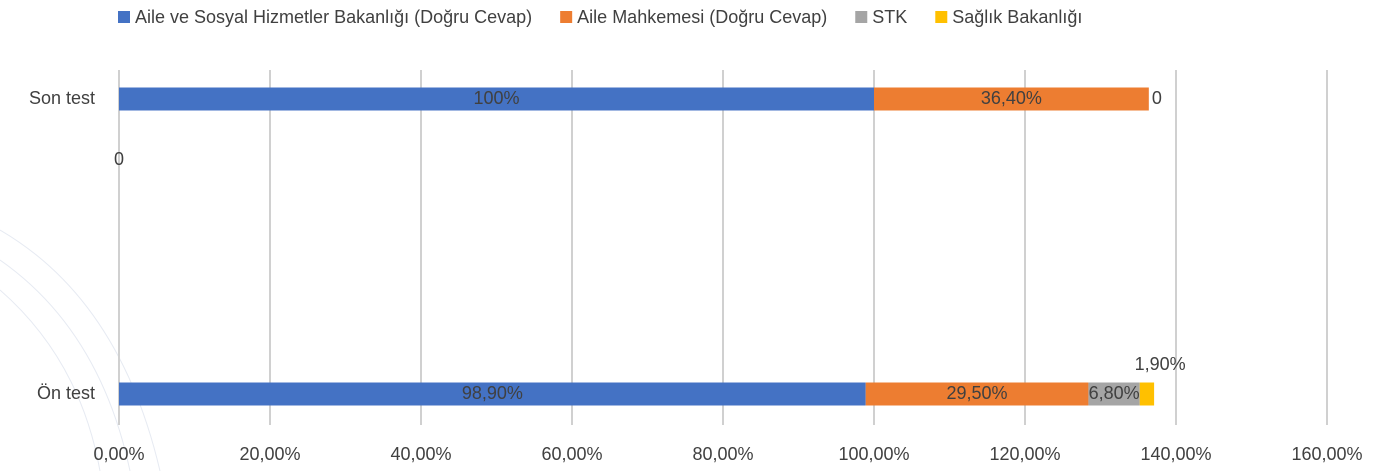 The width and height of the screenshot is (1392, 476). Describe the element at coordinates (702, 17) in the screenshot. I see `legend-label: Aile Mahkemesi (Doğru Cevap)` at that location.